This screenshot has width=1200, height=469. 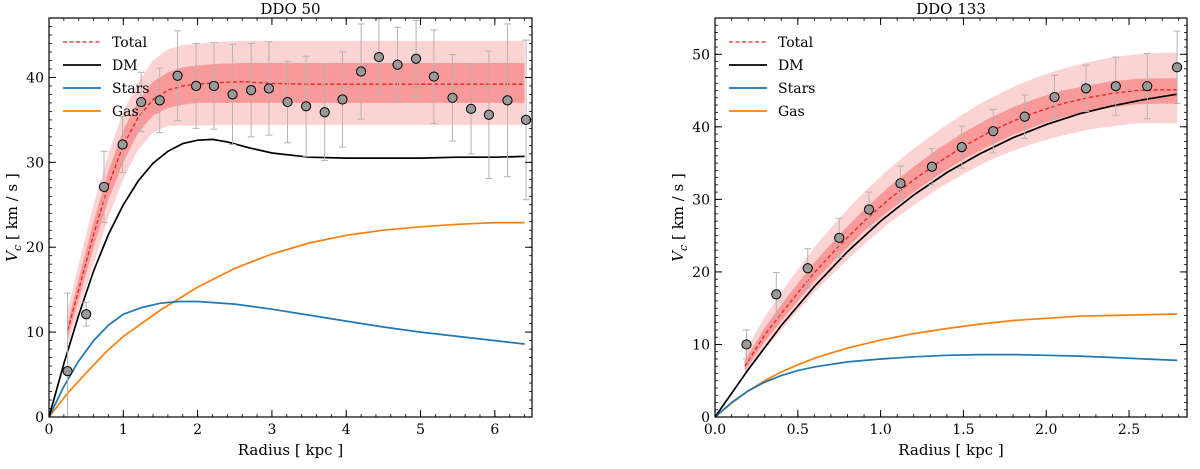 What do you see at coordinates (951, 9) in the screenshot?
I see `chart-title: DDO 133` at bounding box center [951, 9].